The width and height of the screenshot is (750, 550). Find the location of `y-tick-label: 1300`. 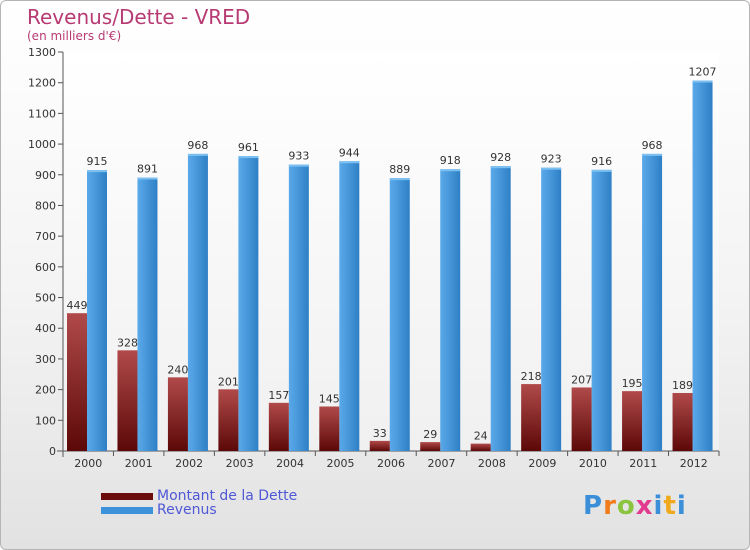

y-tick-label: 1300 is located at coordinates (42, 52).